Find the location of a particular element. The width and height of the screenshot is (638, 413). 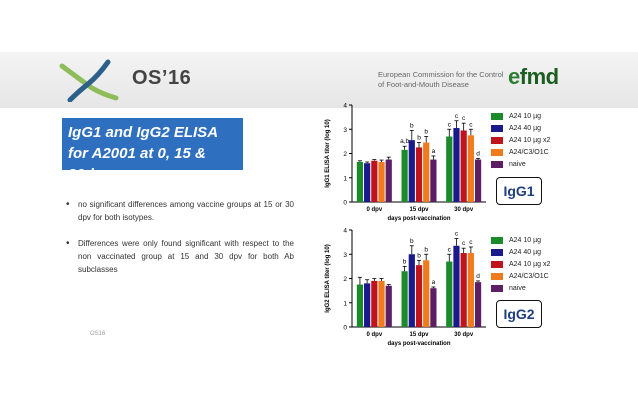

eufmd-suffix: fmd is located at coordinates (539, 76).